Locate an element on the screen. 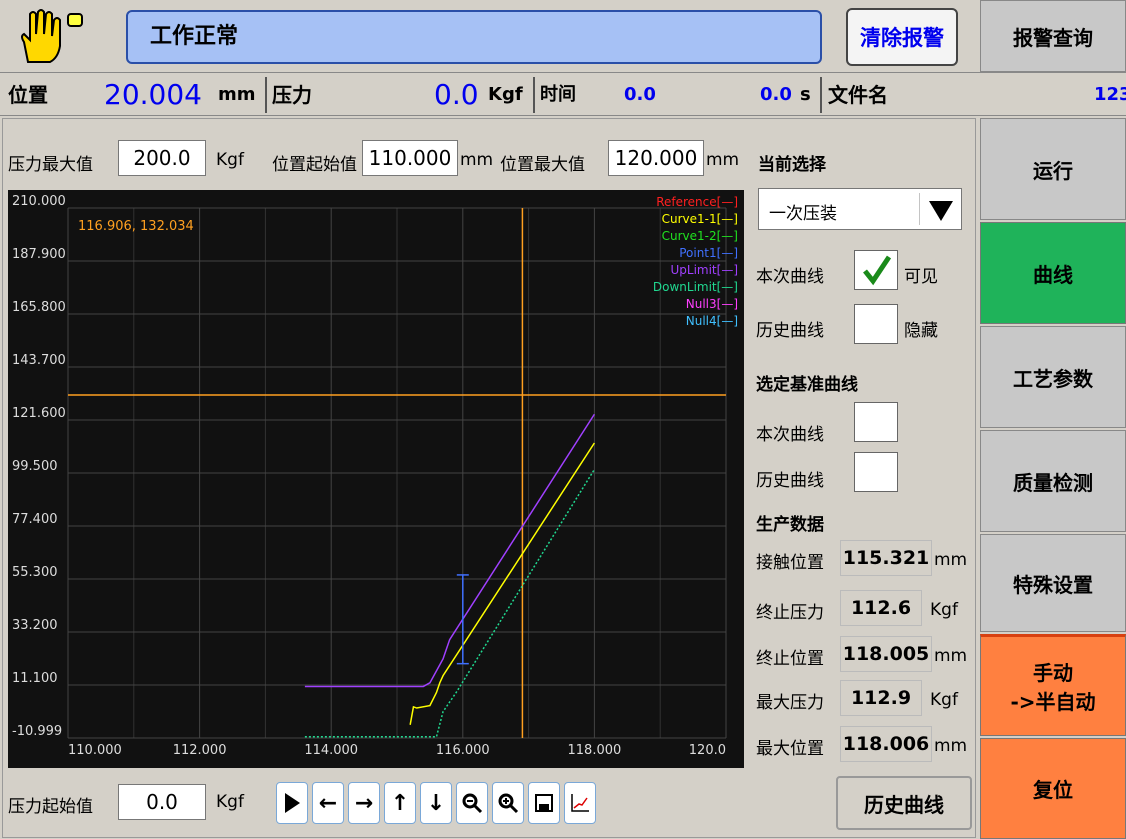  special-settings-button: 特殊设置 is located at coordinates (1053, 583).